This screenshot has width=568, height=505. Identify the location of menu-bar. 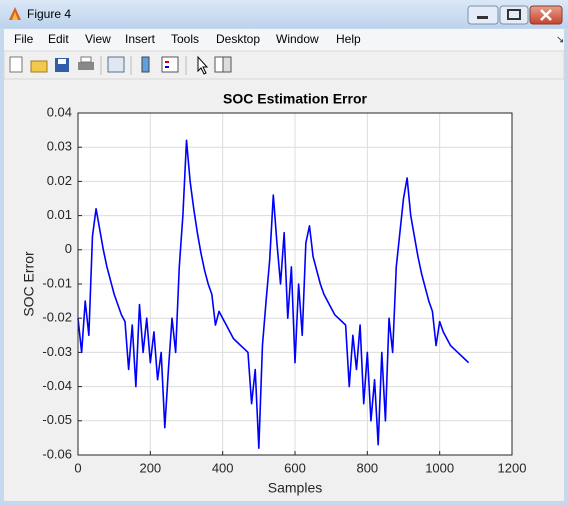
(284, 40).